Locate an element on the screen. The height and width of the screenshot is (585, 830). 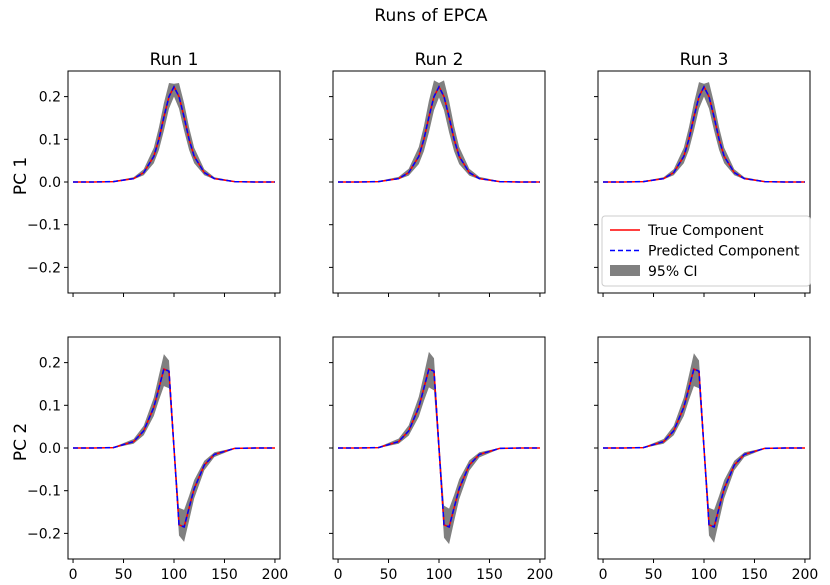
column-title: Run 1 is located at coordinates (174, 60).